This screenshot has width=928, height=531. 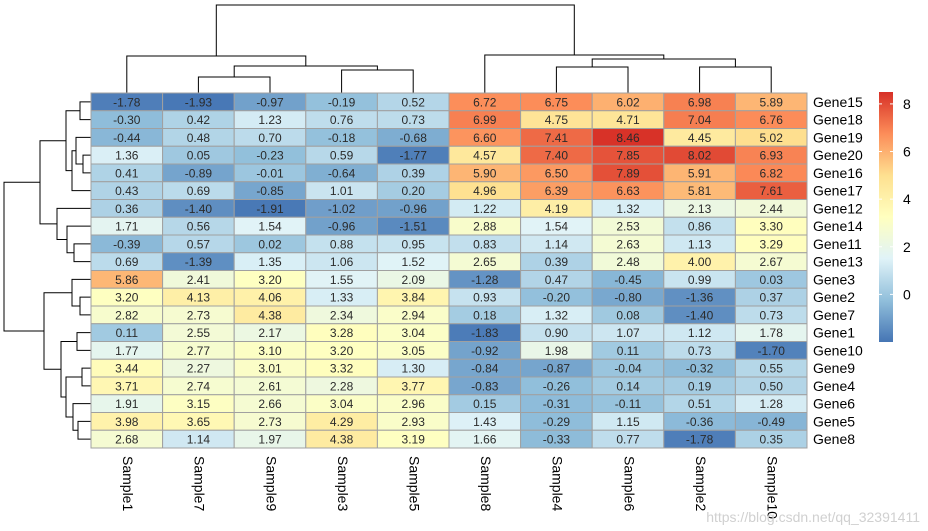 I want to click on cell-value-label: 4.38, so click(x=342, y=440).